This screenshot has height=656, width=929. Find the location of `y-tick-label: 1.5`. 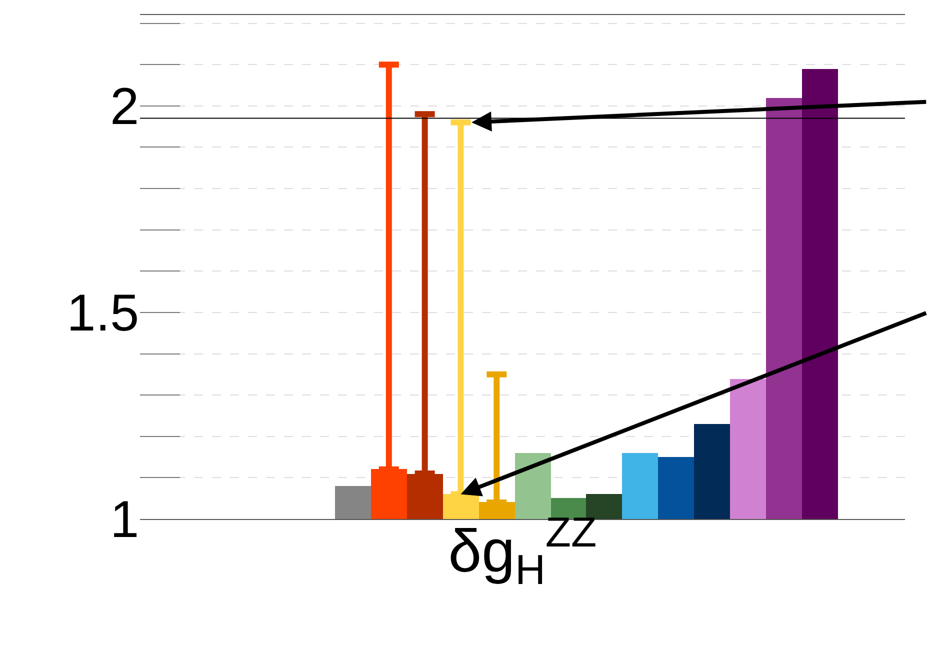

y-tick-label: 1.5 is located at coordinates (102, 313).